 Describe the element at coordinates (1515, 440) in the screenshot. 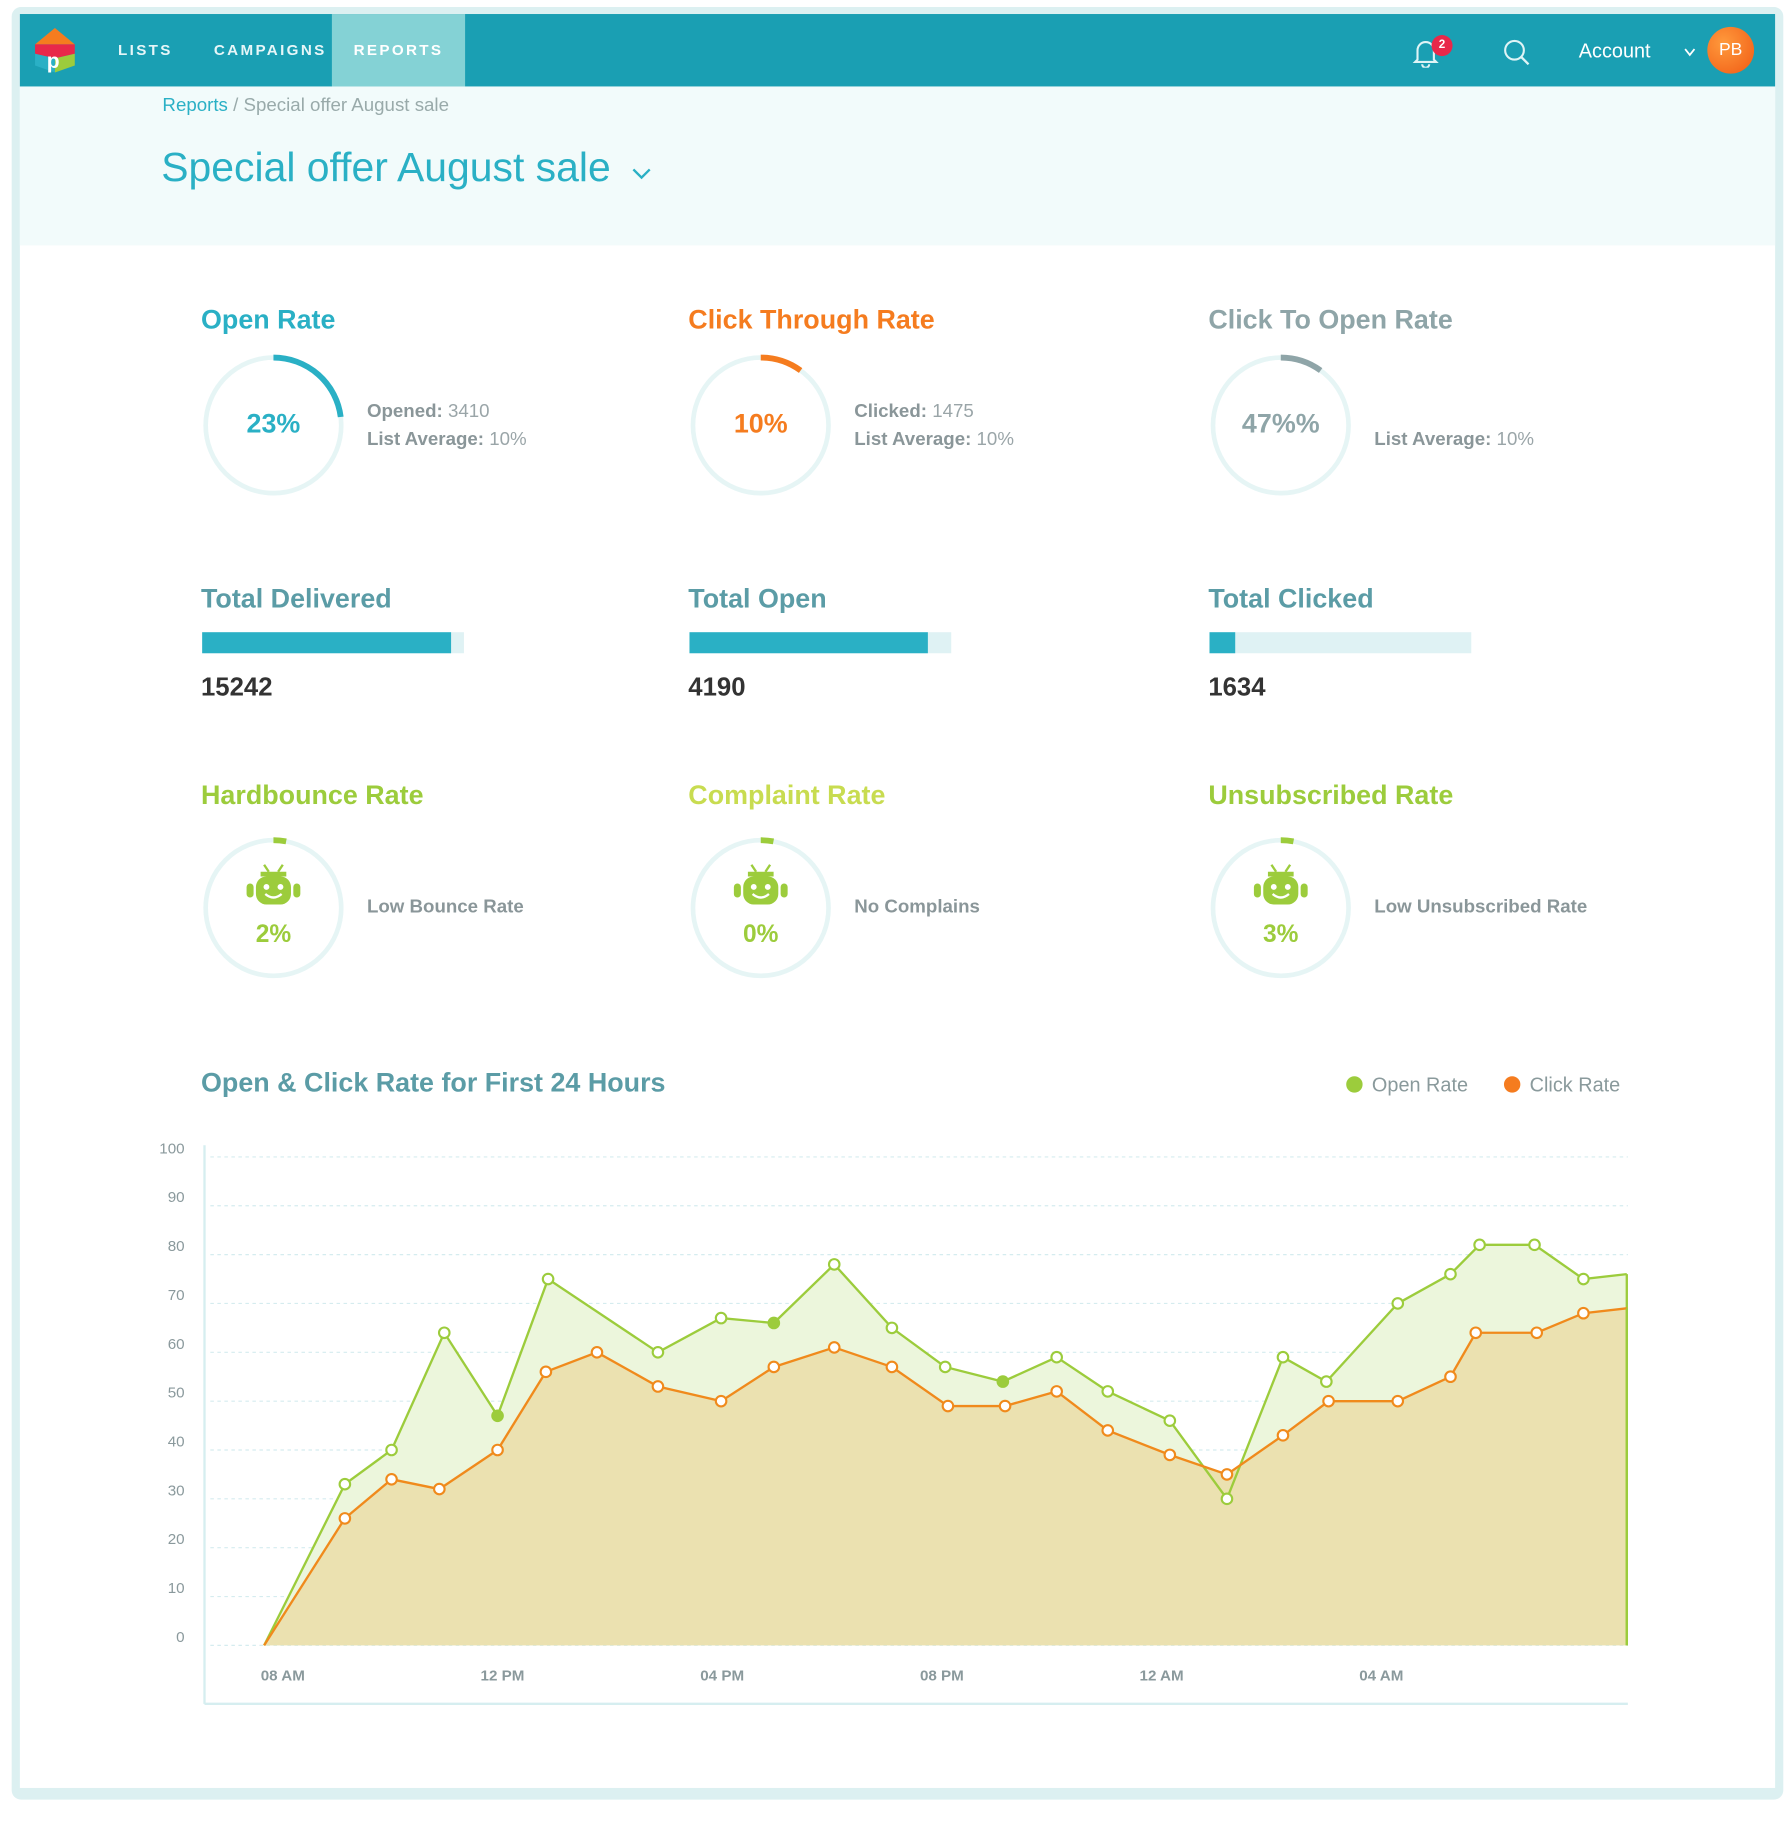

I see `detail-value: 10%` at that location.